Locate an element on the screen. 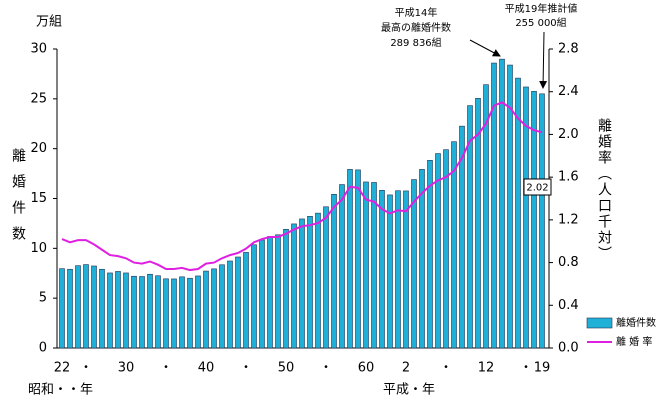 This screenshot has width=670, height=407. x-tick-label: 50 is located at coordinates (286, 368).